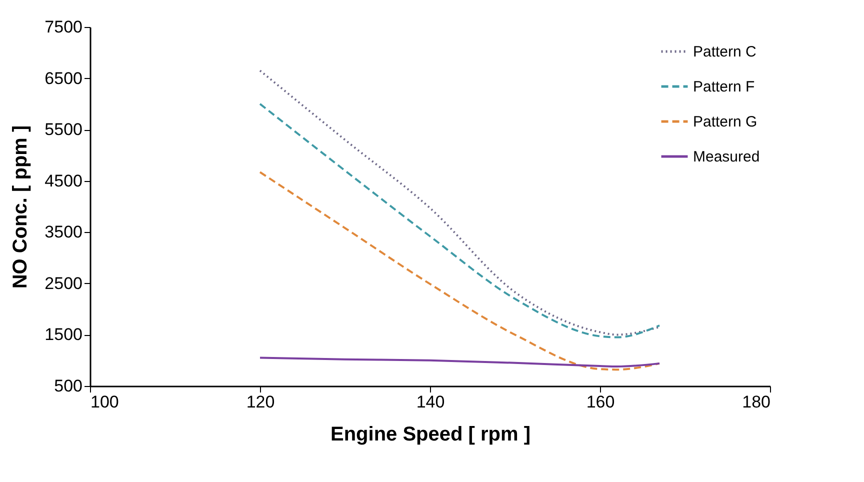 The width and height of the screenshot is (864, 482). I want to click on y-tick-label: 1500, so click(63, 334).